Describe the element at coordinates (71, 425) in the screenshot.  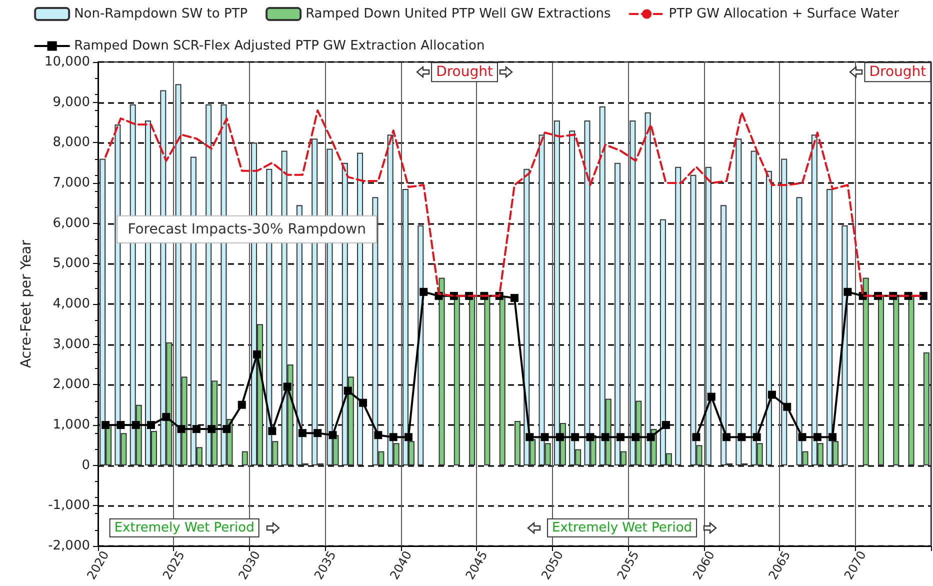
I see `y-tick-label: 1,000` at that location.